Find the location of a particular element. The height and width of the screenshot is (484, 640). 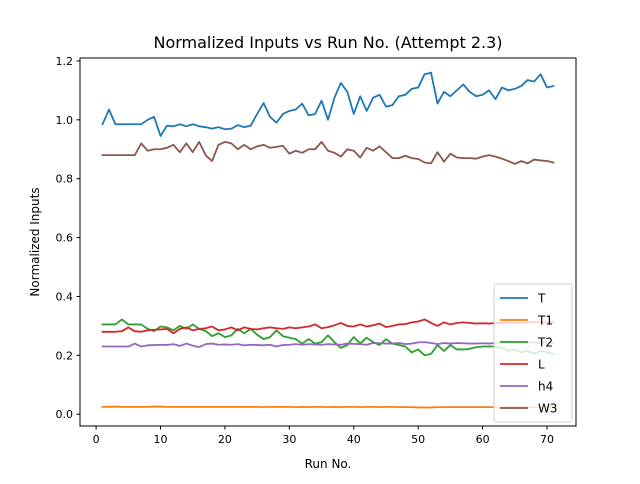

legend: T T1 T2 Lh4 W3 is located at coordinates (533, 353).